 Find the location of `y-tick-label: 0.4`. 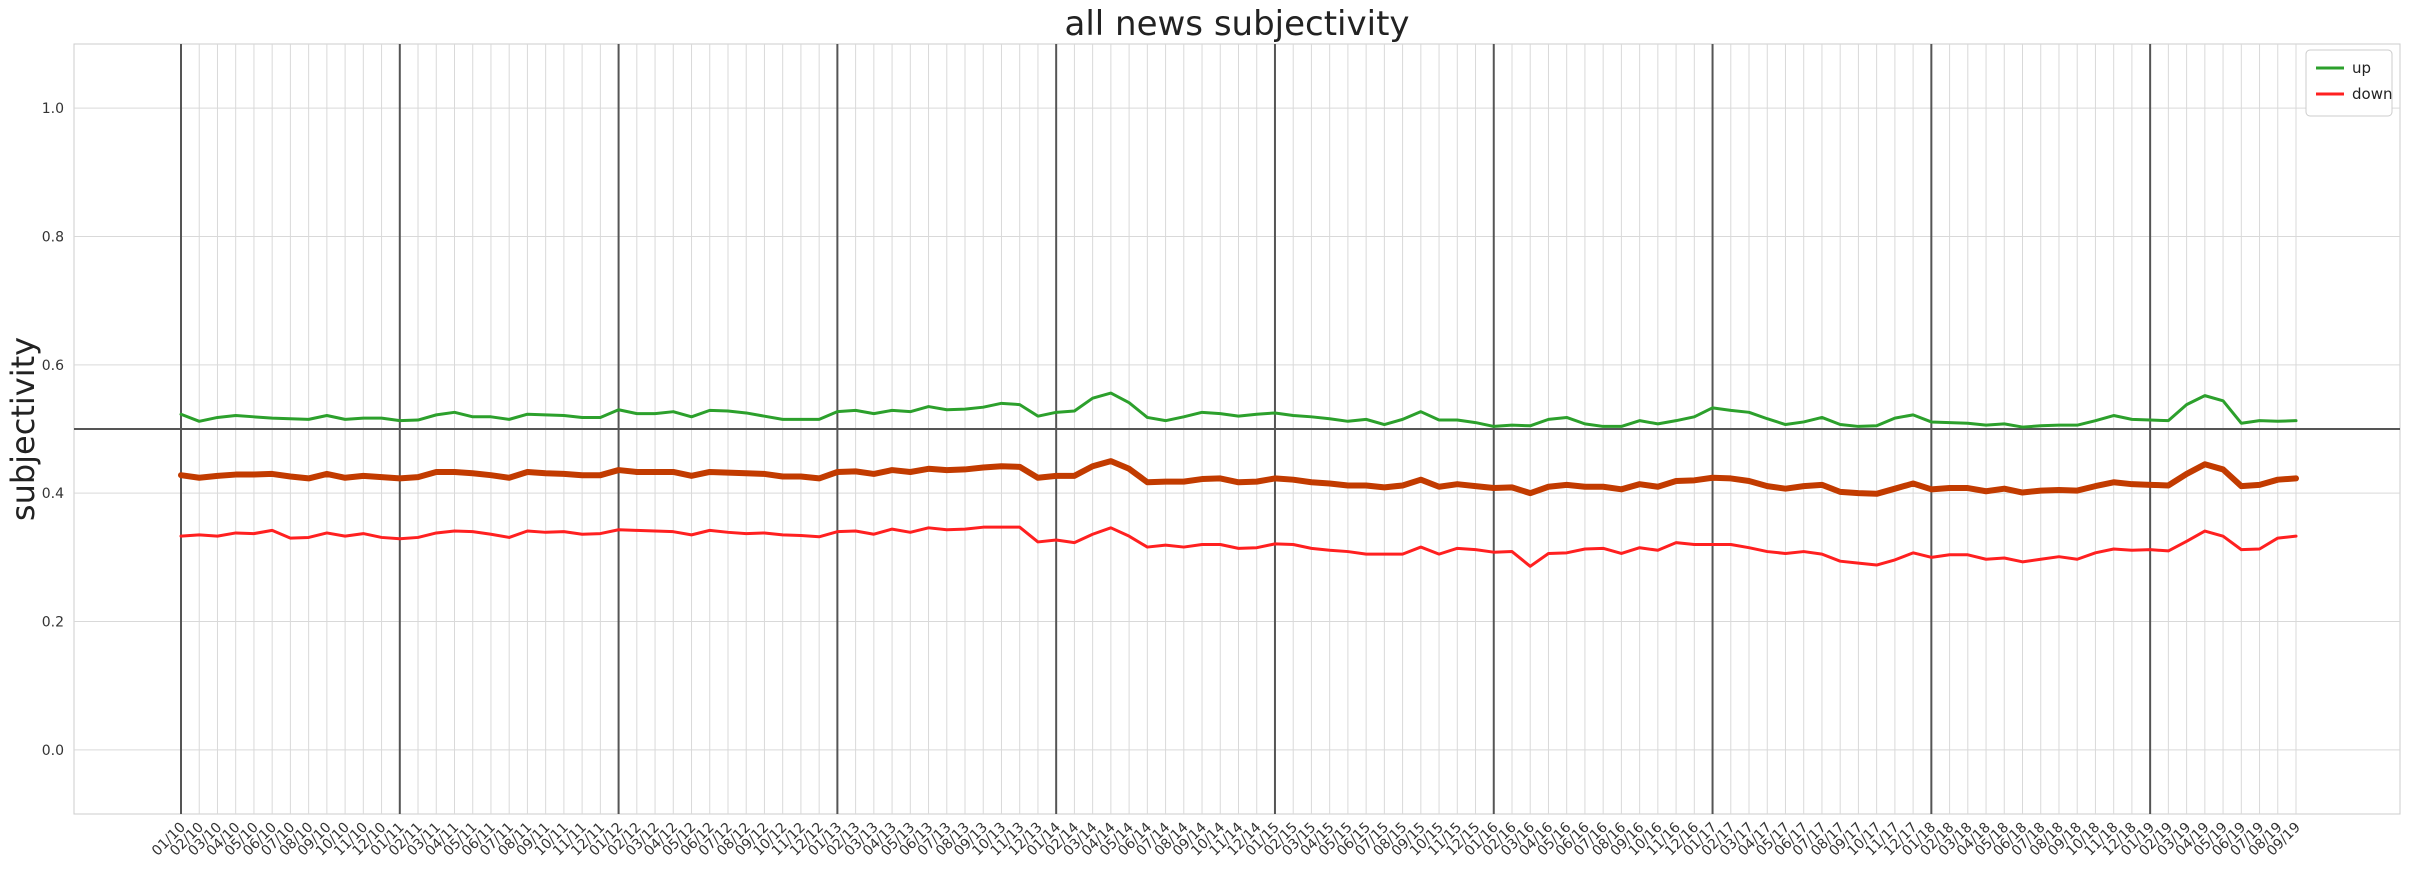

y-tick-label: 0.4 is located at coordinates (53, 494).